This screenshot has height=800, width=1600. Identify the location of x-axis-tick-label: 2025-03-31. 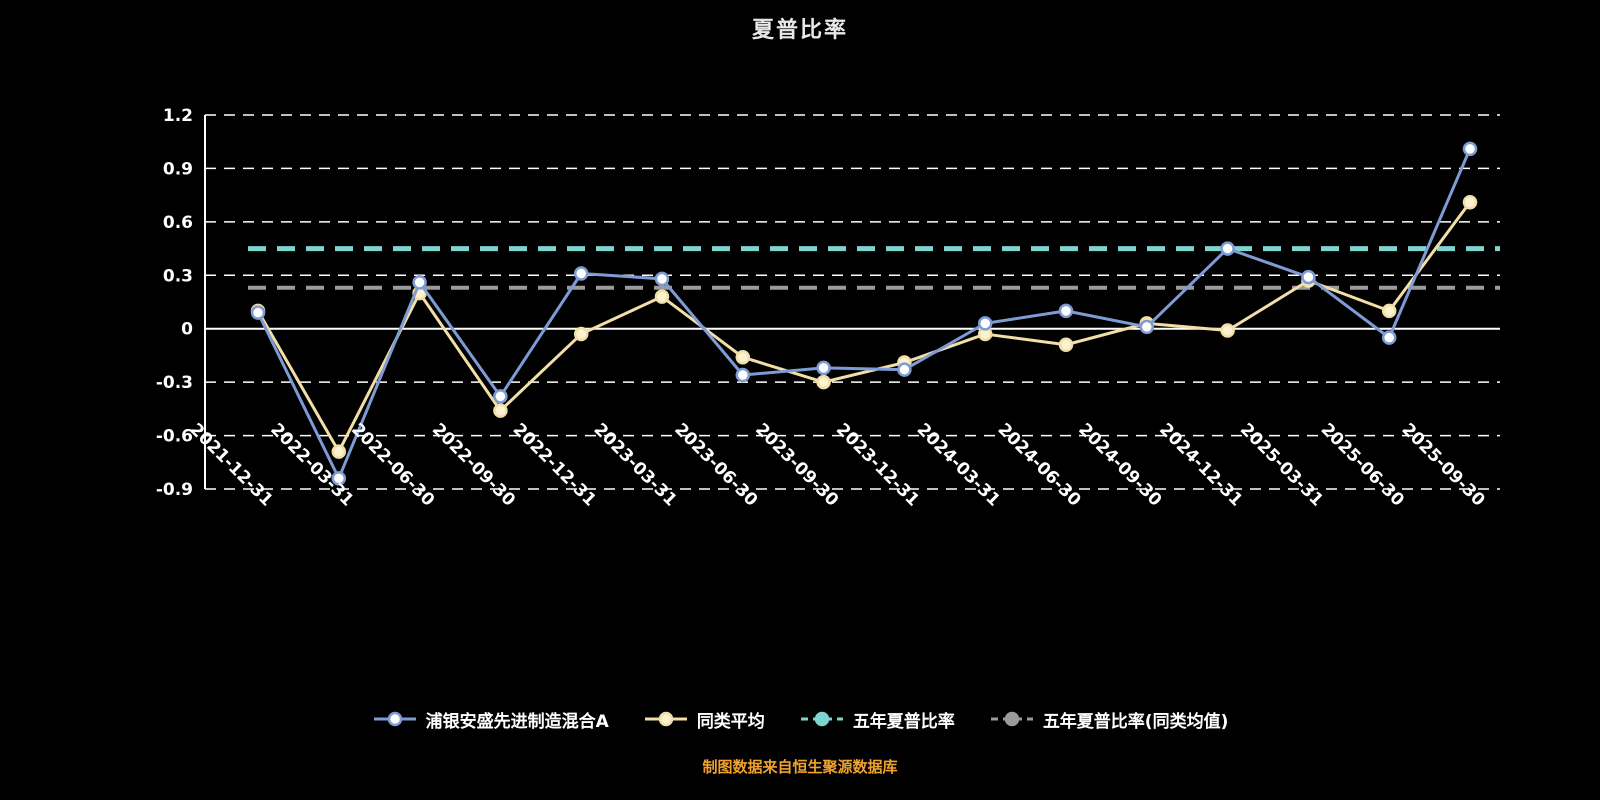
(1281, 464).